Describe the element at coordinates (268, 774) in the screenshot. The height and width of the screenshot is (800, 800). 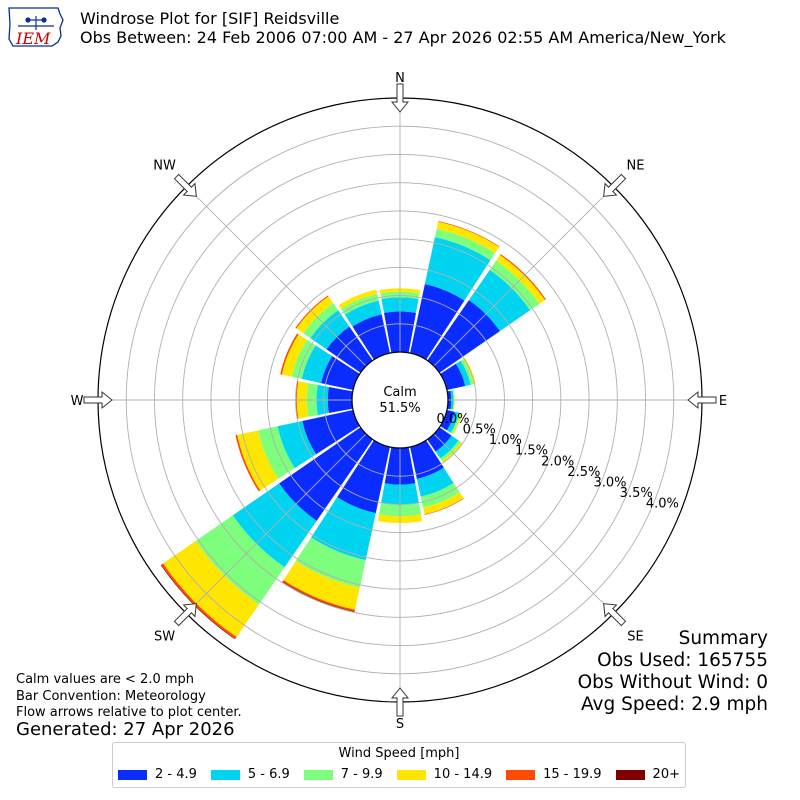
I see `legend-label: 5 - 6.9` at that location.